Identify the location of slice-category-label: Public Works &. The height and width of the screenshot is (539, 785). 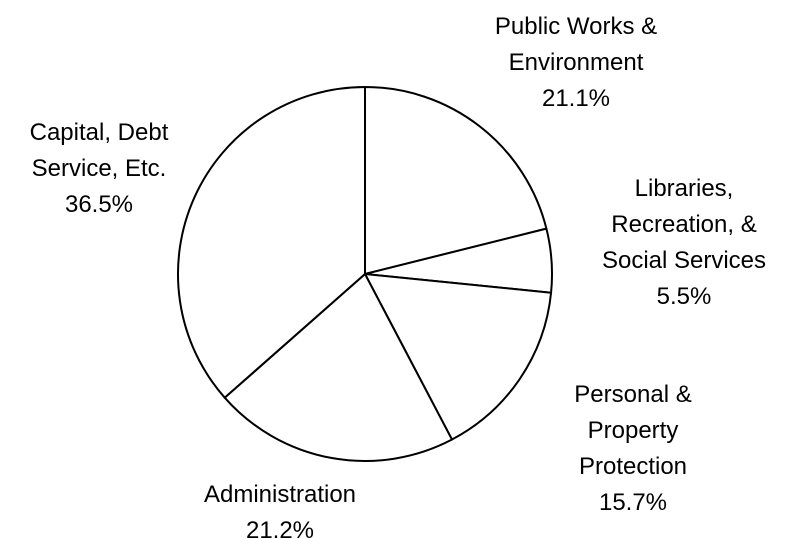
(576, 26).